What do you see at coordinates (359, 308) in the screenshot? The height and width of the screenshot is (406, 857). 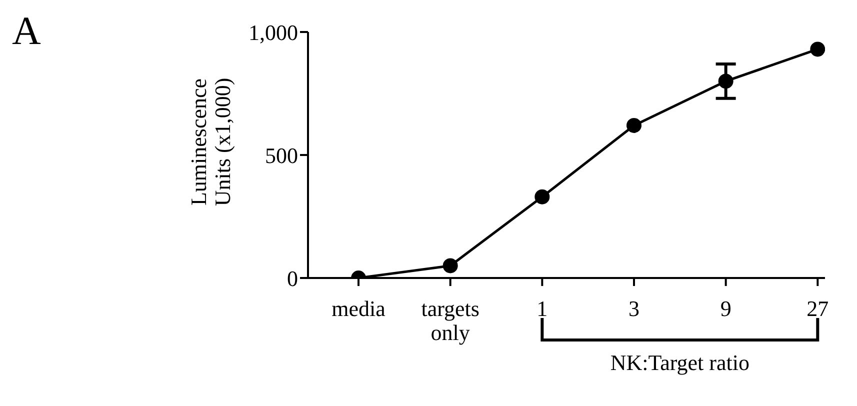 I see `x-tick-label: media` at bounding box center [359, 308].